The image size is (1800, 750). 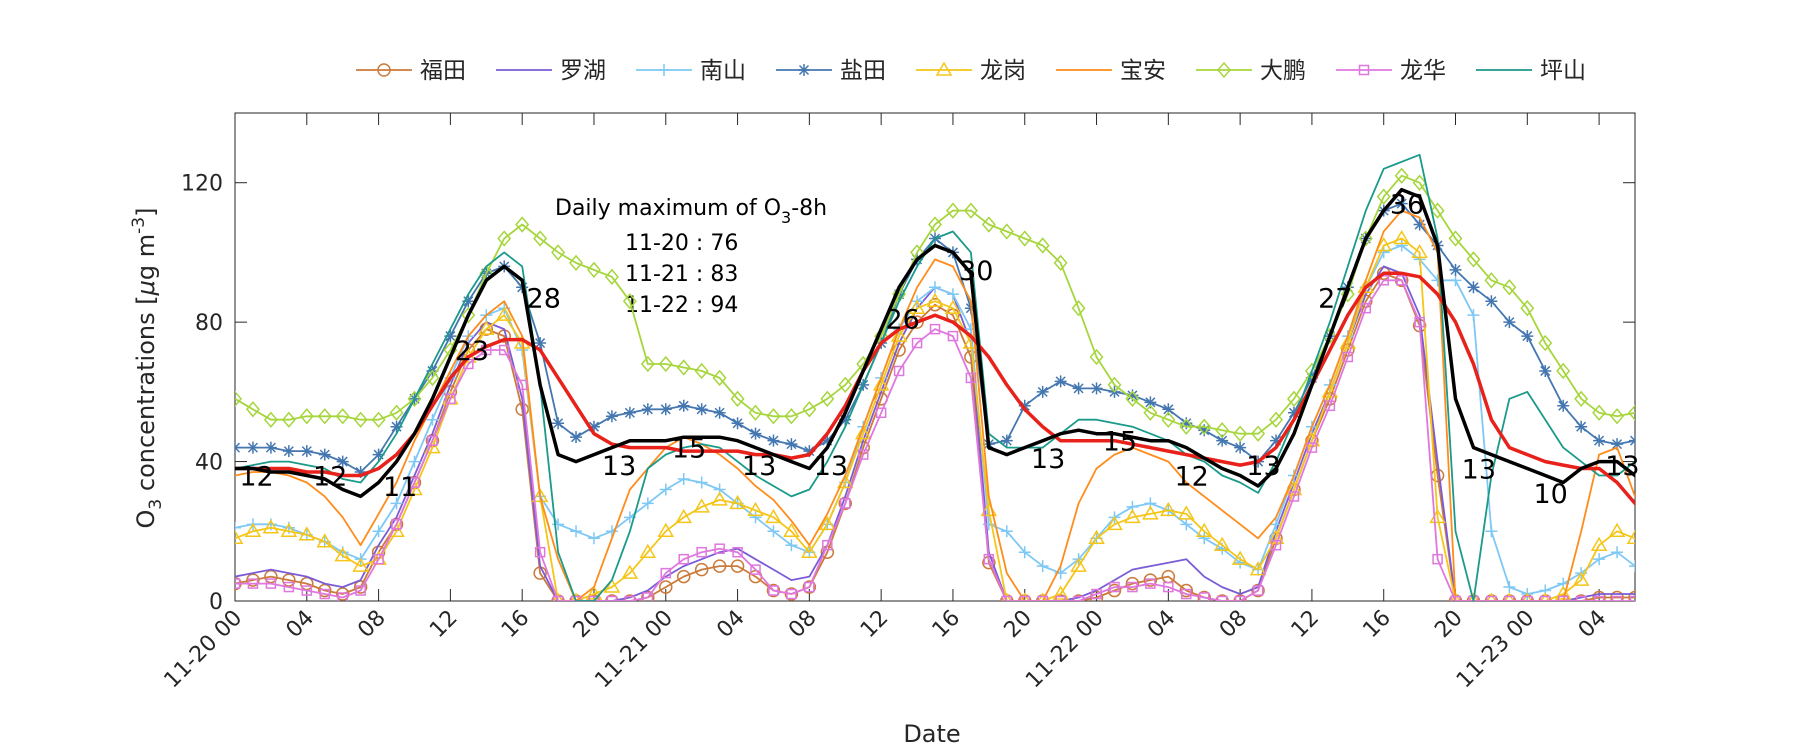 What do you see at coordinates (976, 271) in the screenshot?
I see `annotation-label: 30` at bounding box center [976, 271].